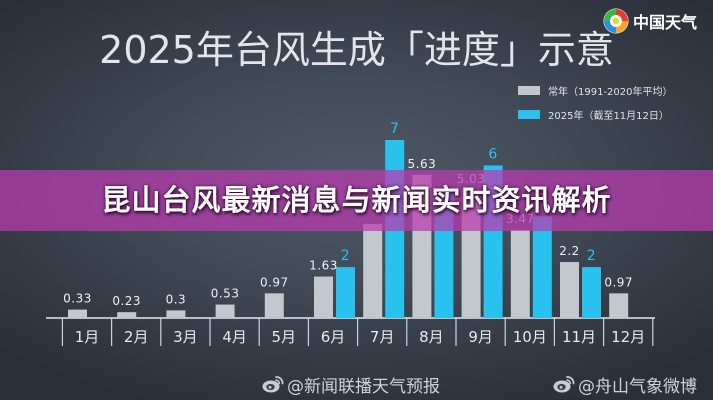  Describe the element at coordinates (234, 337) in the screenshot. I see `x-tick-label: 4月` at that location.